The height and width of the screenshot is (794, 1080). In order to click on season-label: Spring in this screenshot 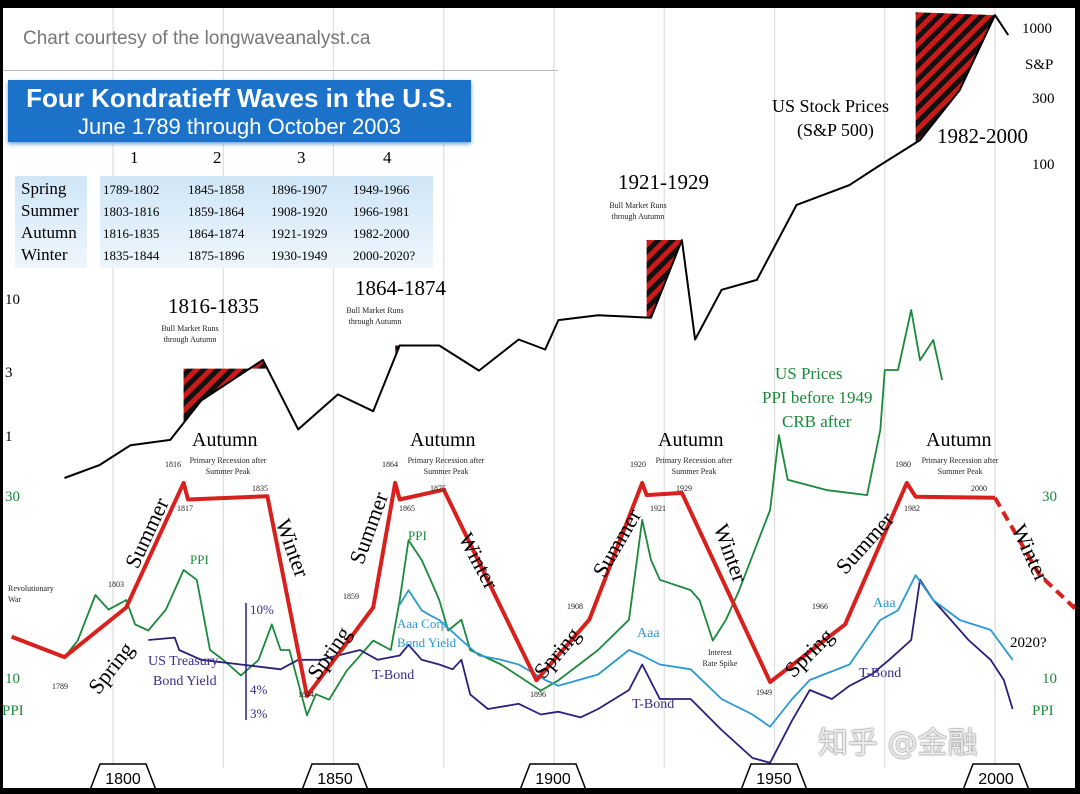, I will do `click(44, 188)`.